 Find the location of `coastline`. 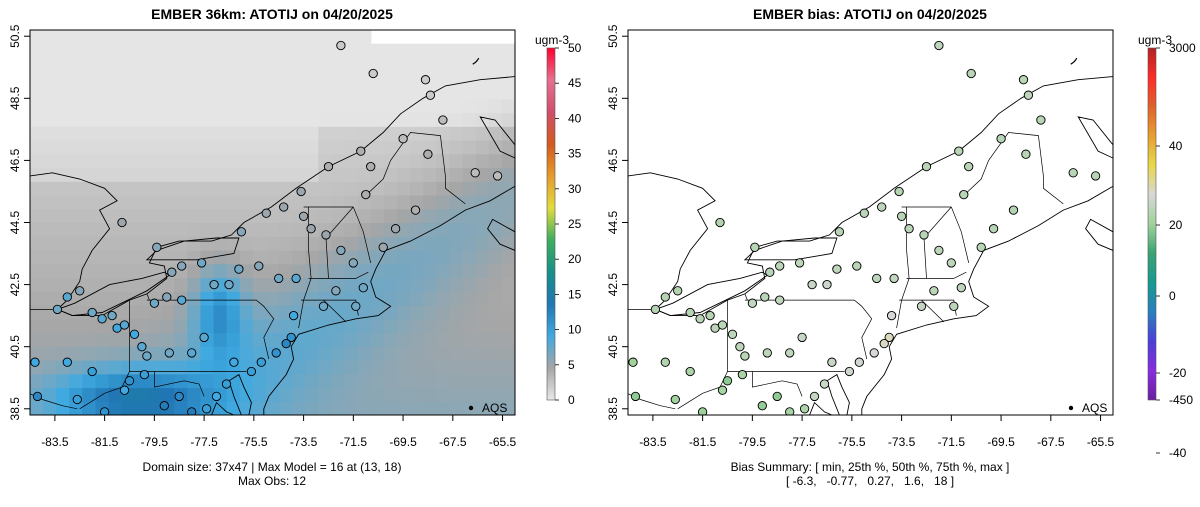

coastline is located at coordinates (1129, 166).